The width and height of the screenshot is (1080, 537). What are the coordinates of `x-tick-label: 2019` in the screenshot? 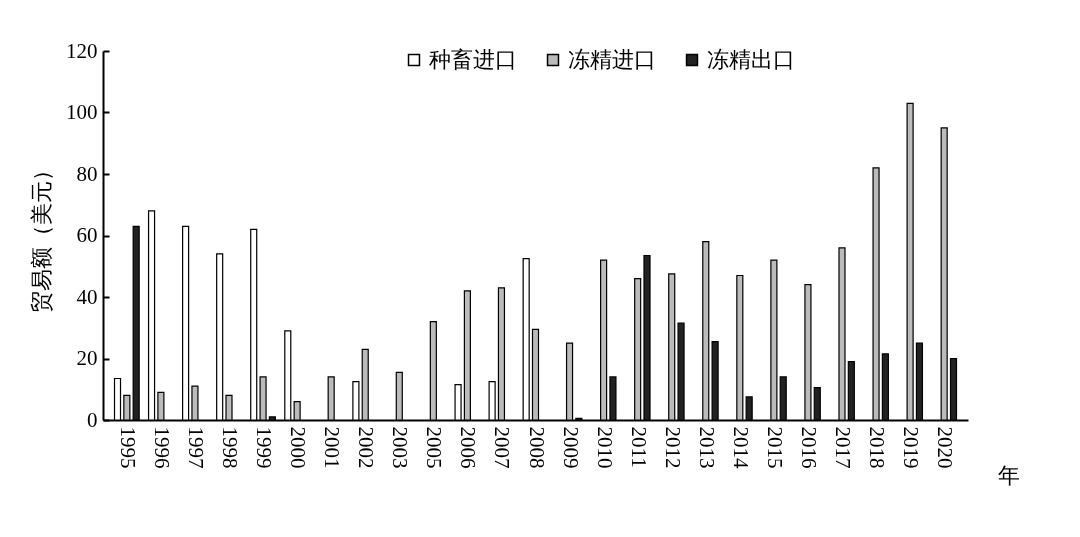 It's located at (911, 447).